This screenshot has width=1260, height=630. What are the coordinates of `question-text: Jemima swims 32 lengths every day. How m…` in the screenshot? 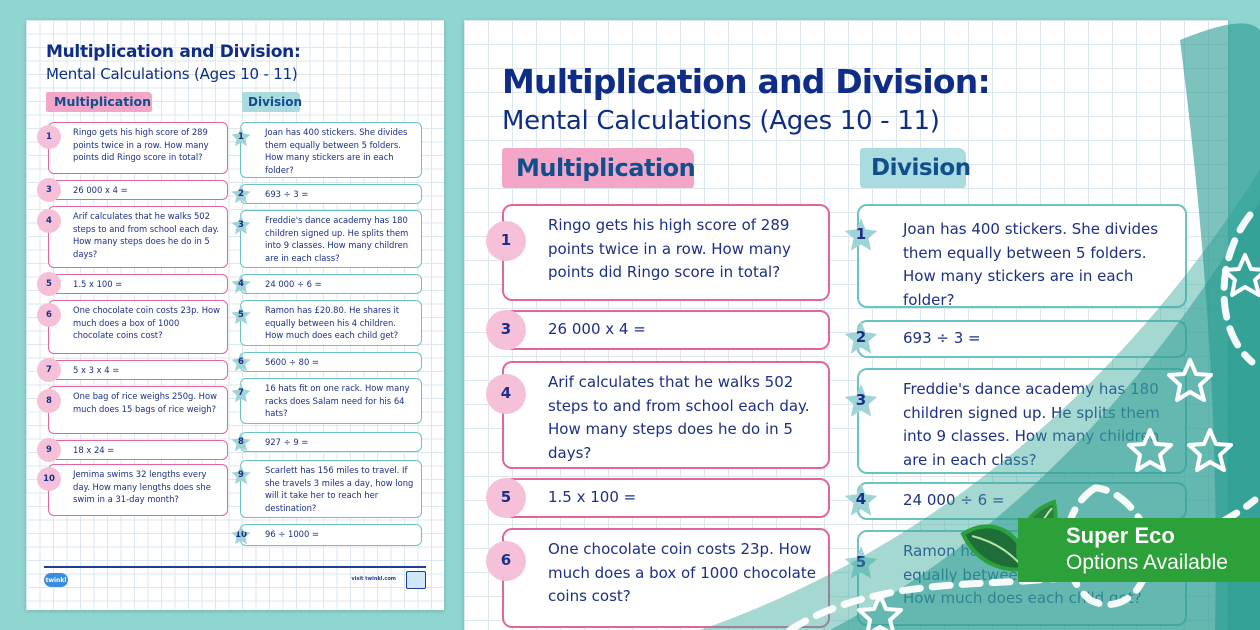 It's located at (142, 486).